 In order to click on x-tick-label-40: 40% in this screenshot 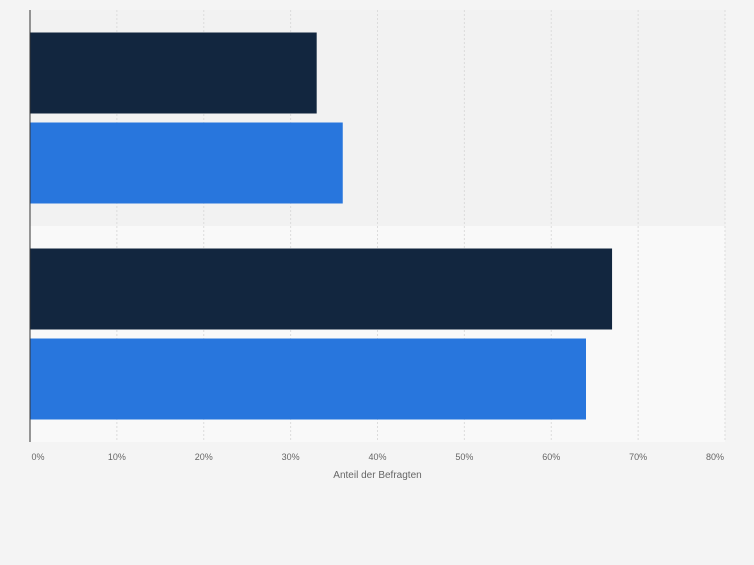, I will do `click(377, 457)`.